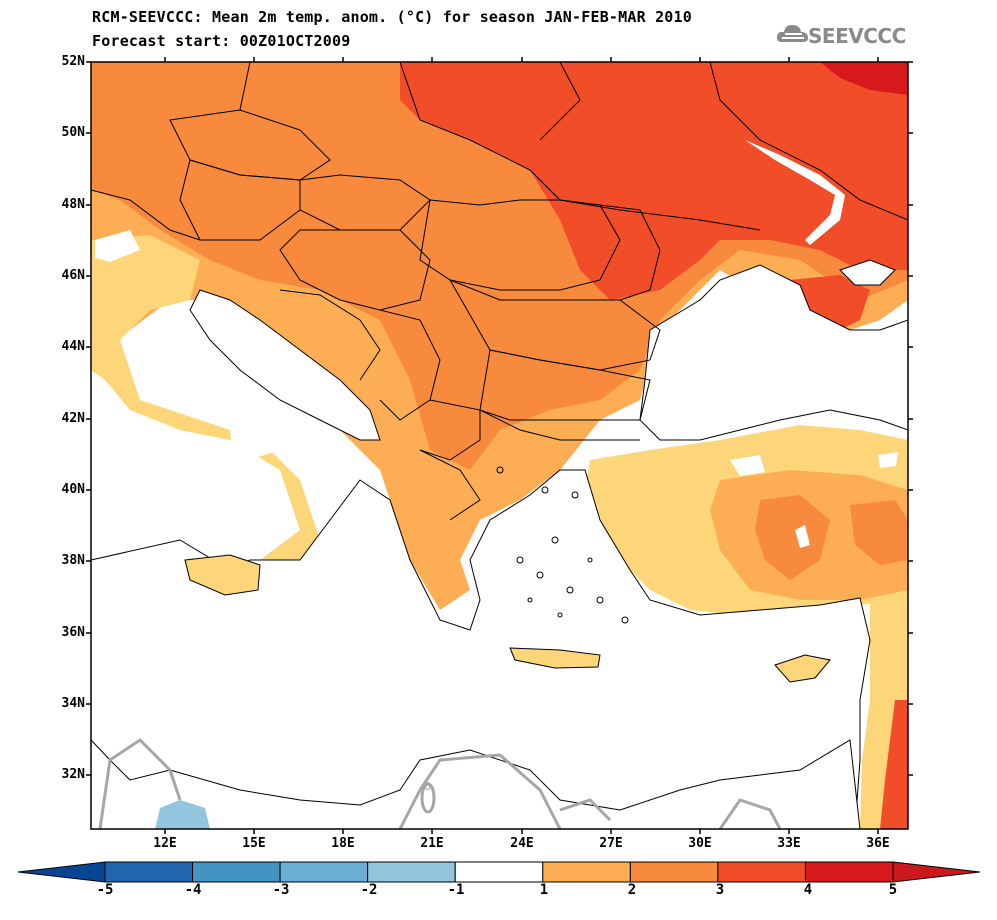  Describe the element at coordinates (894, 764) in the screenshot. I see `anomaly-region-levant-hot` at that location.